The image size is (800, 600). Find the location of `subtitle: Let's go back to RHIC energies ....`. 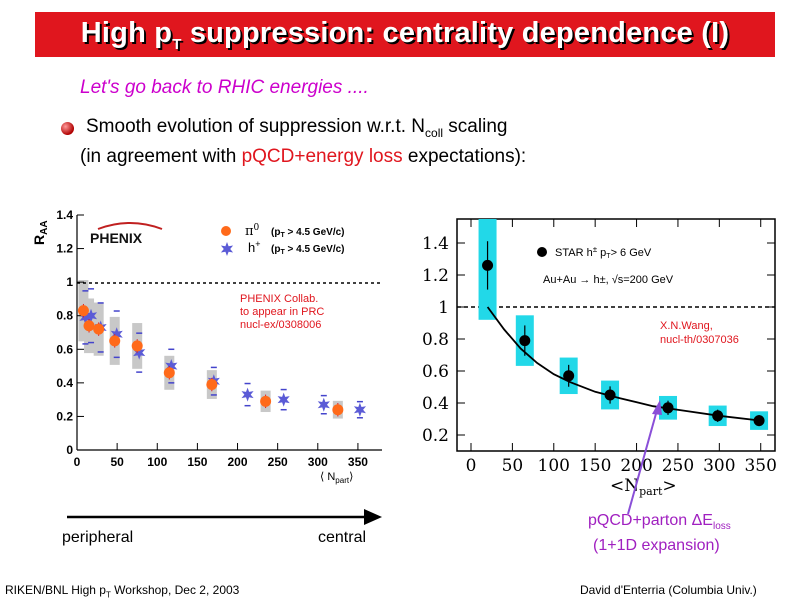

subtitle: Let's go back to RHIC energies .... is located at coordinates (224, 87).